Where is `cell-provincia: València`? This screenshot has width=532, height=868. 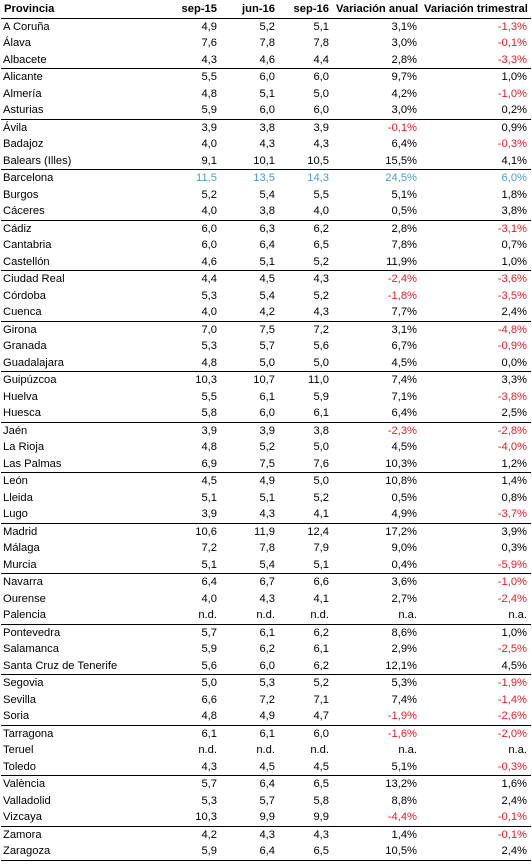 cell-provincia: València is located at coordinates (24, 784).